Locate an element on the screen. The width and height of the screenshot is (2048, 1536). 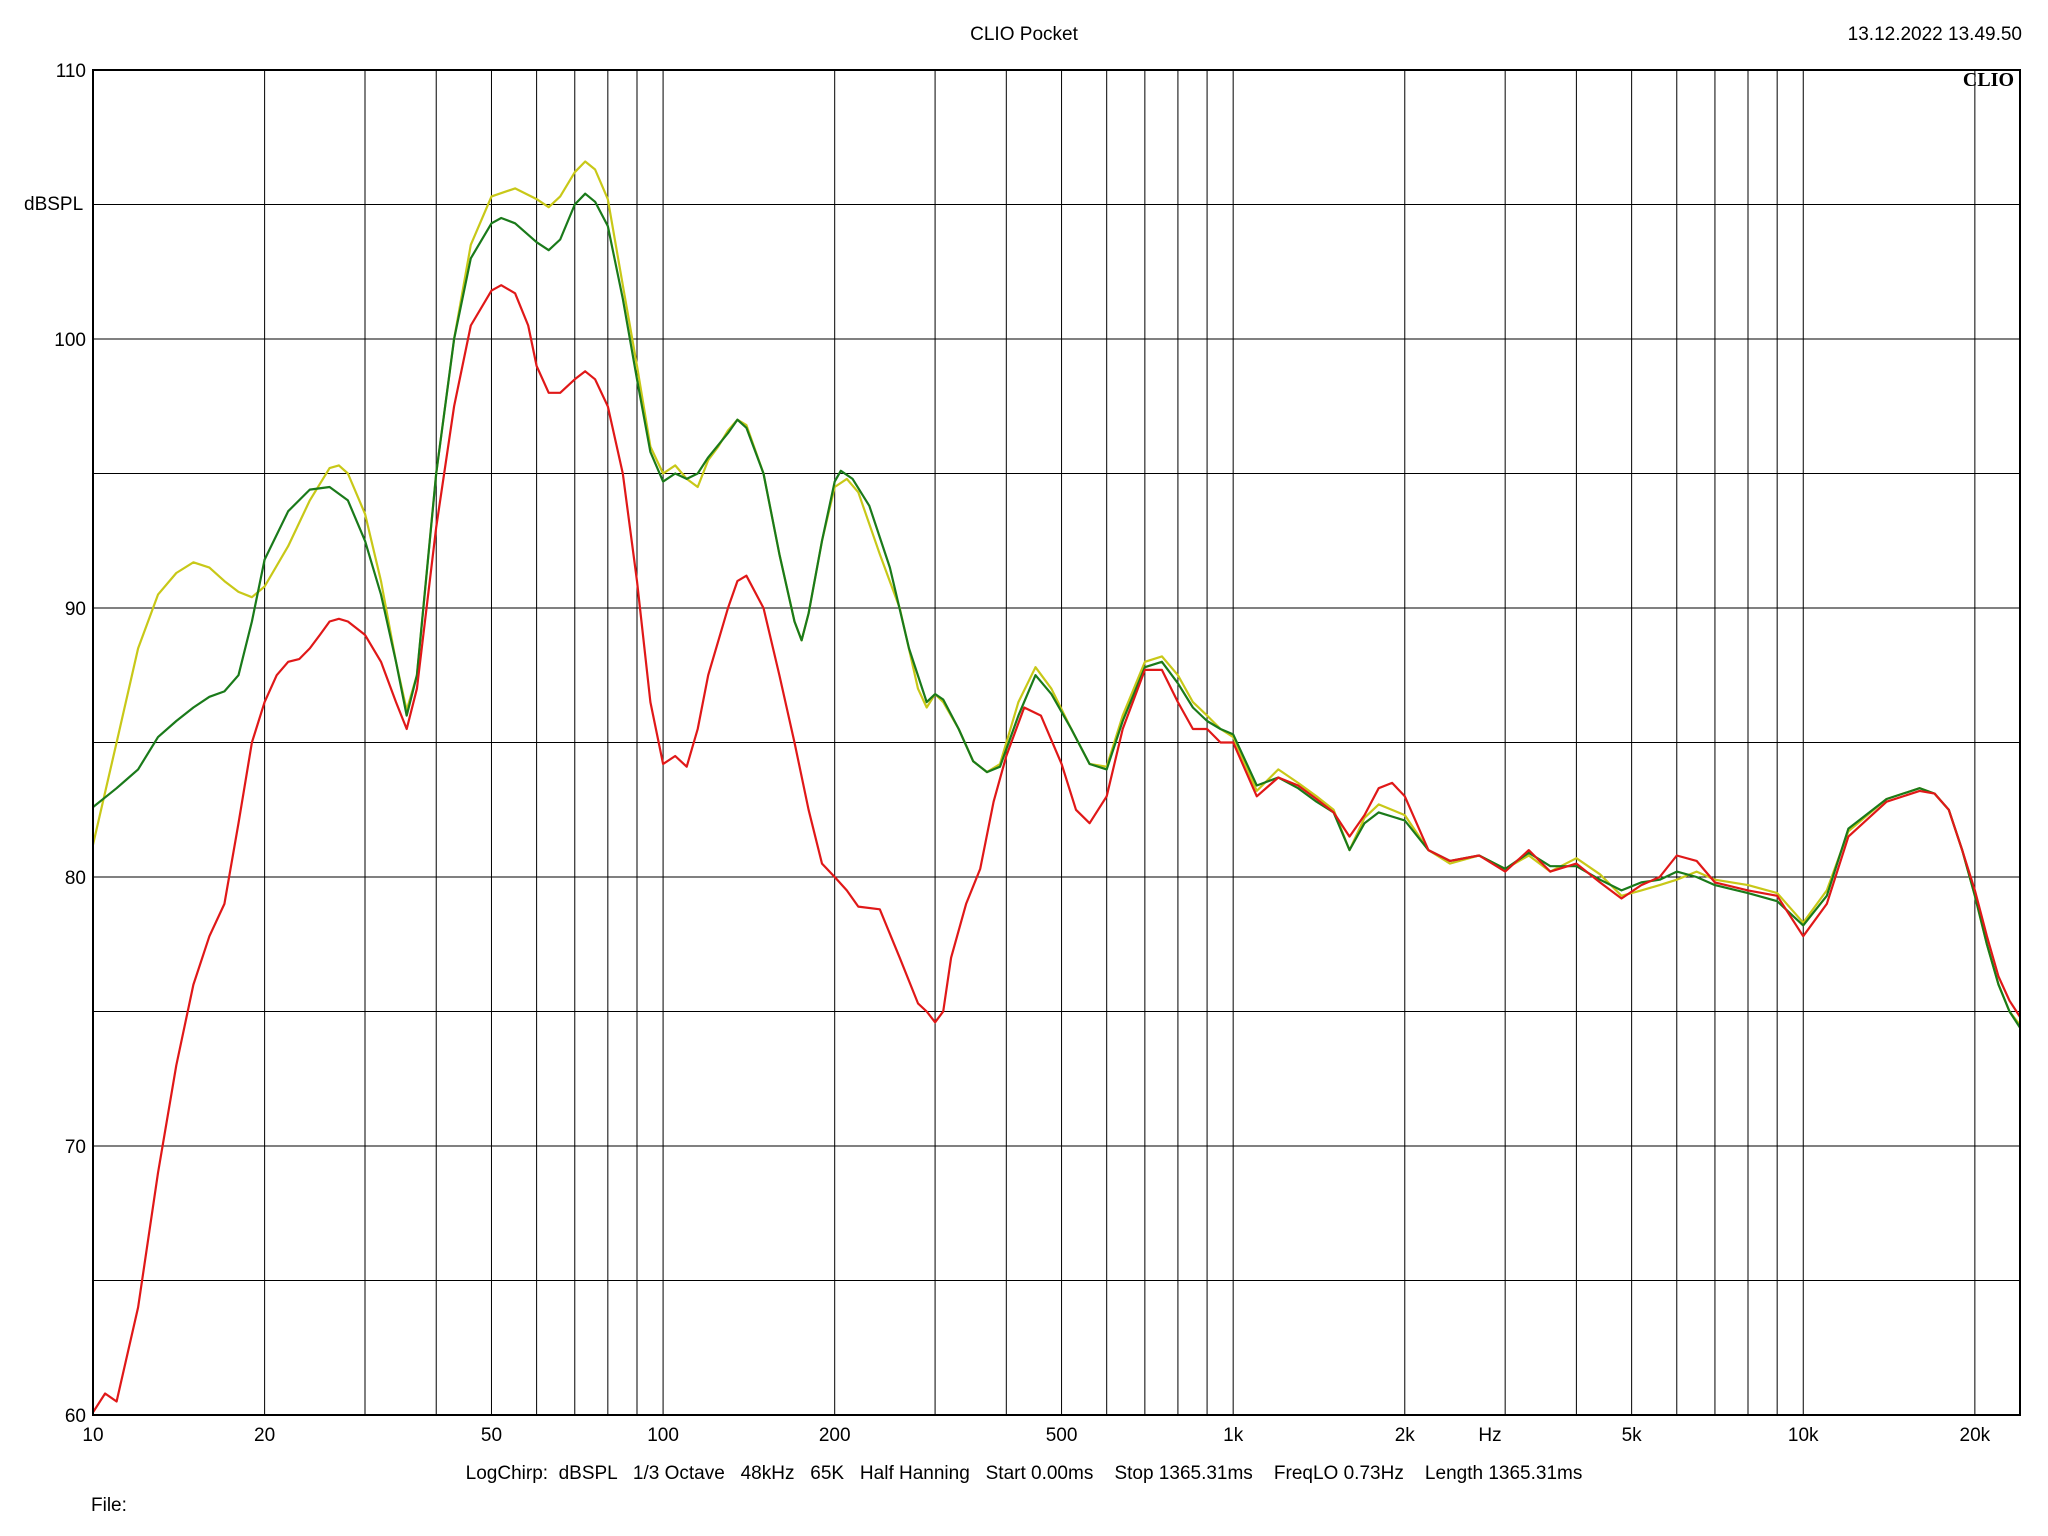
x-tick-label: 20 is located at coordinates (264, 1435).